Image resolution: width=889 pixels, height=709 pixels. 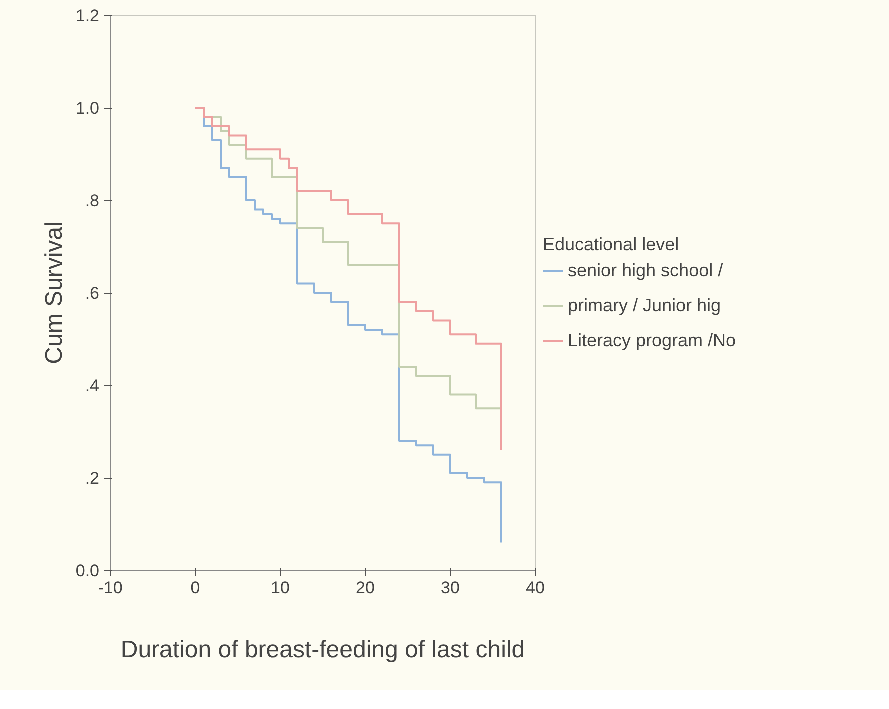 I want to click on x-axis-title: Duration of breast-feeding of last child, so click(x=323, y=650).